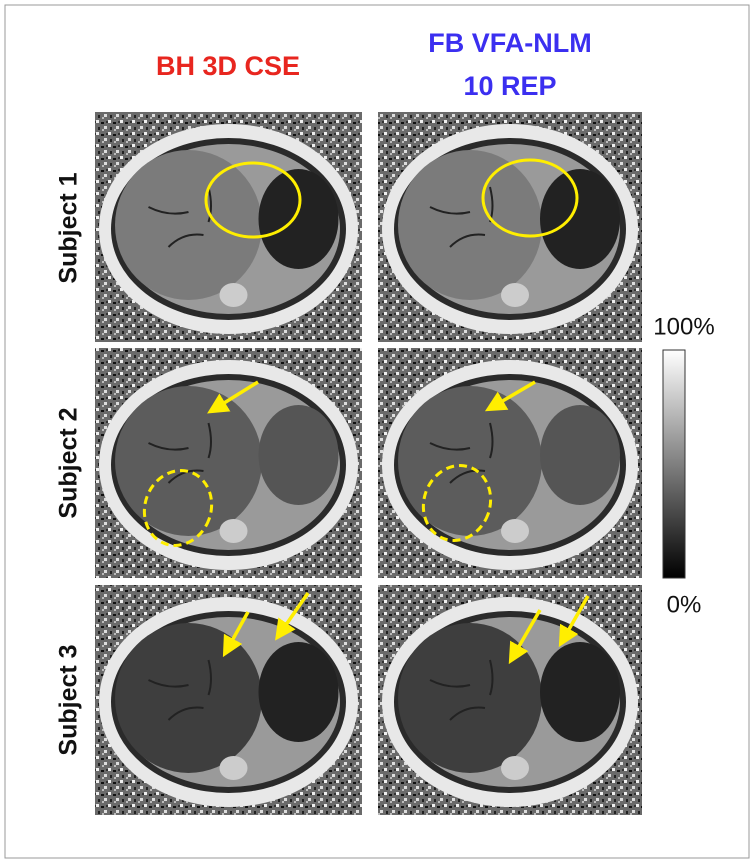 The height and width of the screenshot is (864, 754). Describe the element at coordinates (509, 86) in the screenshot. I see `column-title: 10 REP` at that location.